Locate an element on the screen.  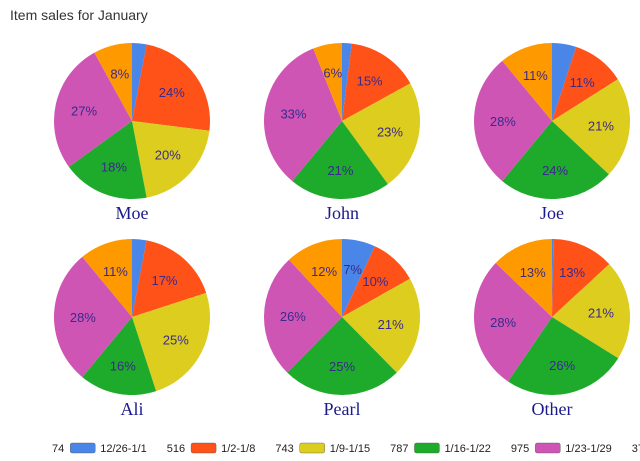
legend-item: 74 12/26-1/1 is located at coordinates (99, 448).